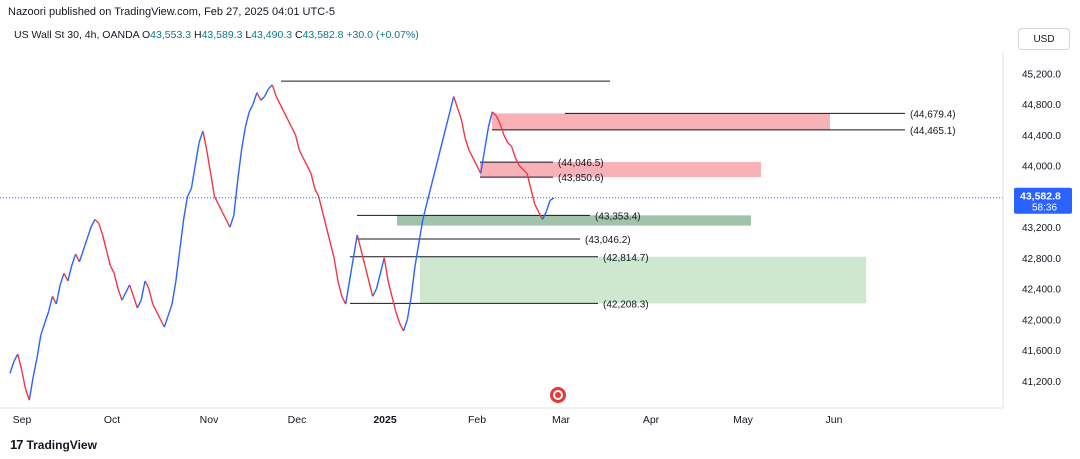 Image resolution: width=1080 pixels, height=459 pixels. I want to click on brand-name: TradingView, so click(61, 444).